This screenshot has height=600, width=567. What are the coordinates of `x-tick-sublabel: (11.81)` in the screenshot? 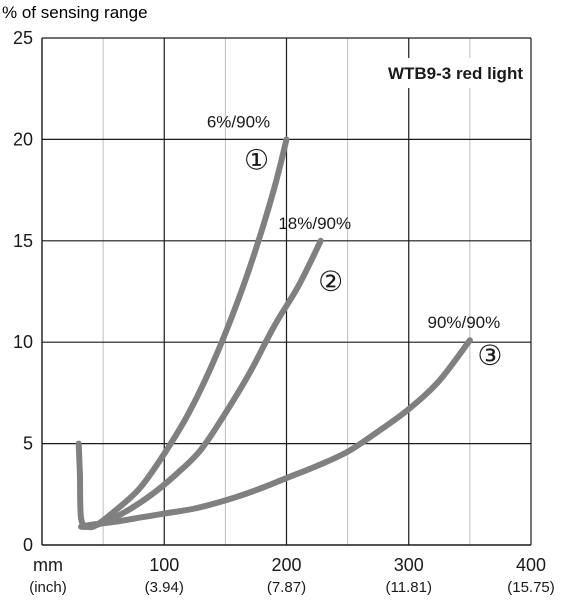 It's located at (409, 587).